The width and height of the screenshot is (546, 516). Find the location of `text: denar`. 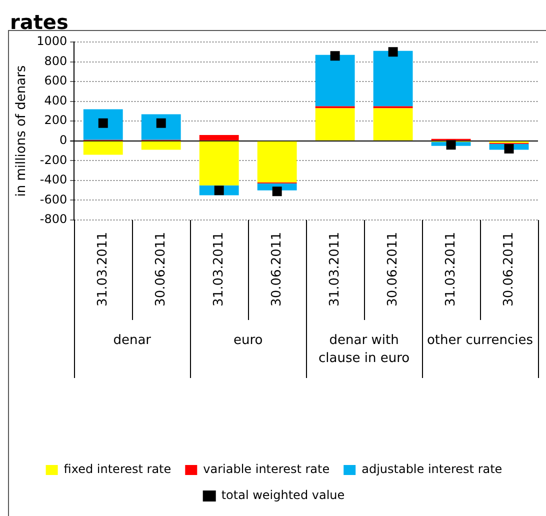

text: denar is located at coordinates (132, 340).